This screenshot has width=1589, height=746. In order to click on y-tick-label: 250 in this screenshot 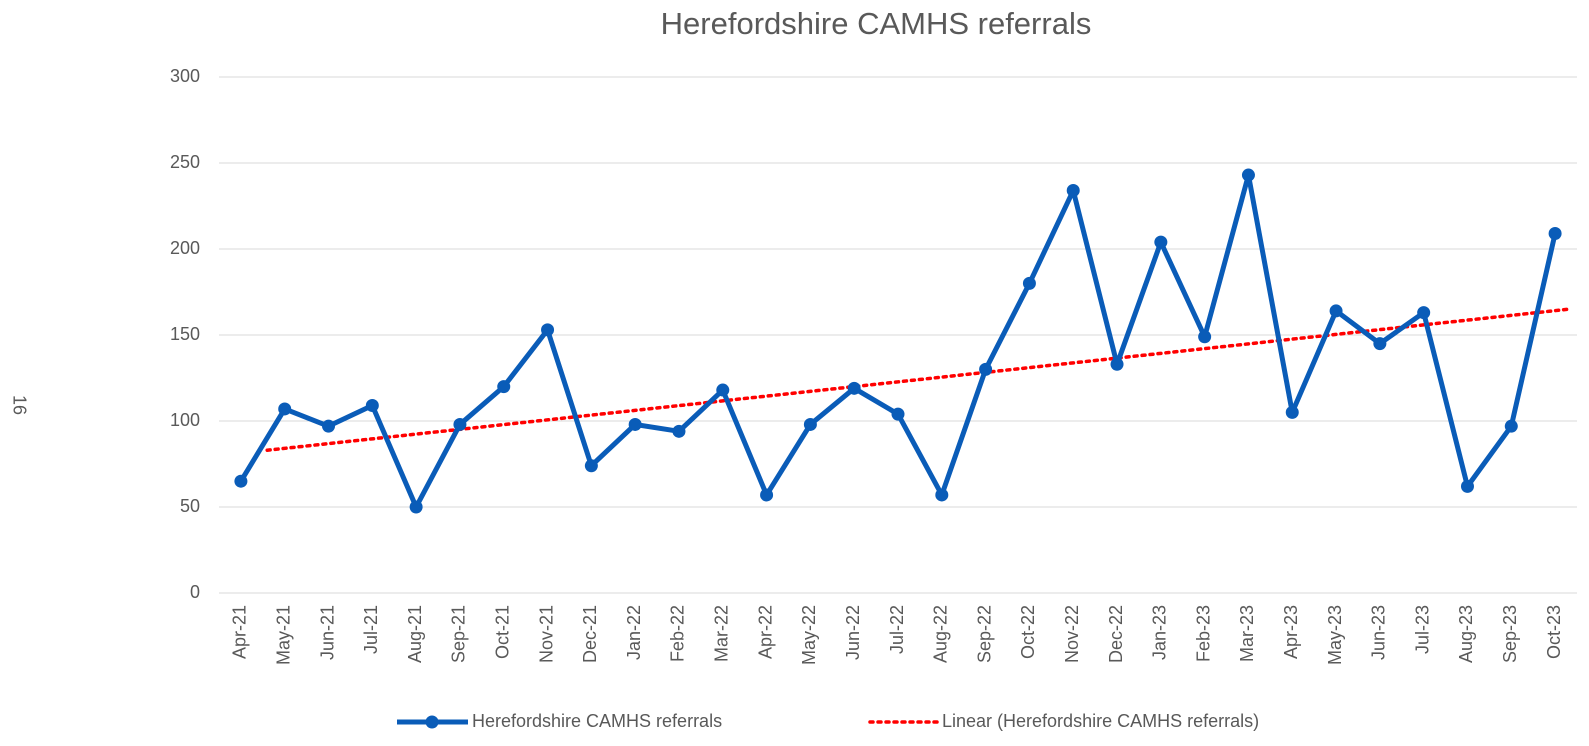, I will do `click(185, 162)`.